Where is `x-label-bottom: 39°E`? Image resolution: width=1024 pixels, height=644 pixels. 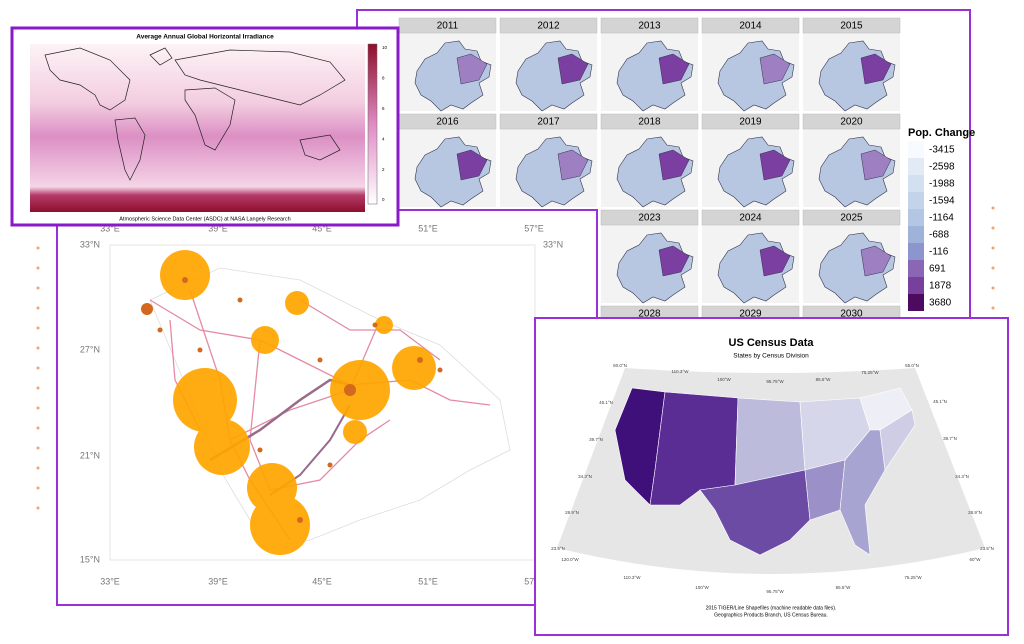 x-label-bottom: 39°E is located at coordinates (218, 581).